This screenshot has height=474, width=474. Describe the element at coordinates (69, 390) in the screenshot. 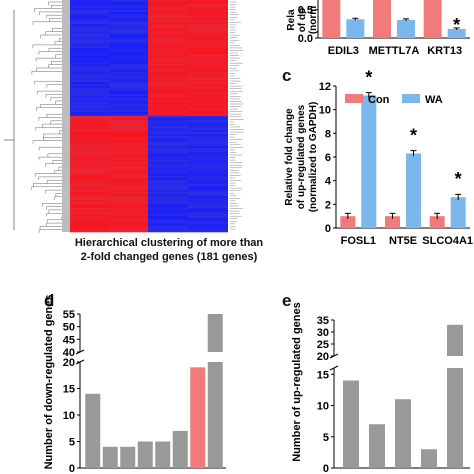

I see `y-tick-label: 15` at that location.